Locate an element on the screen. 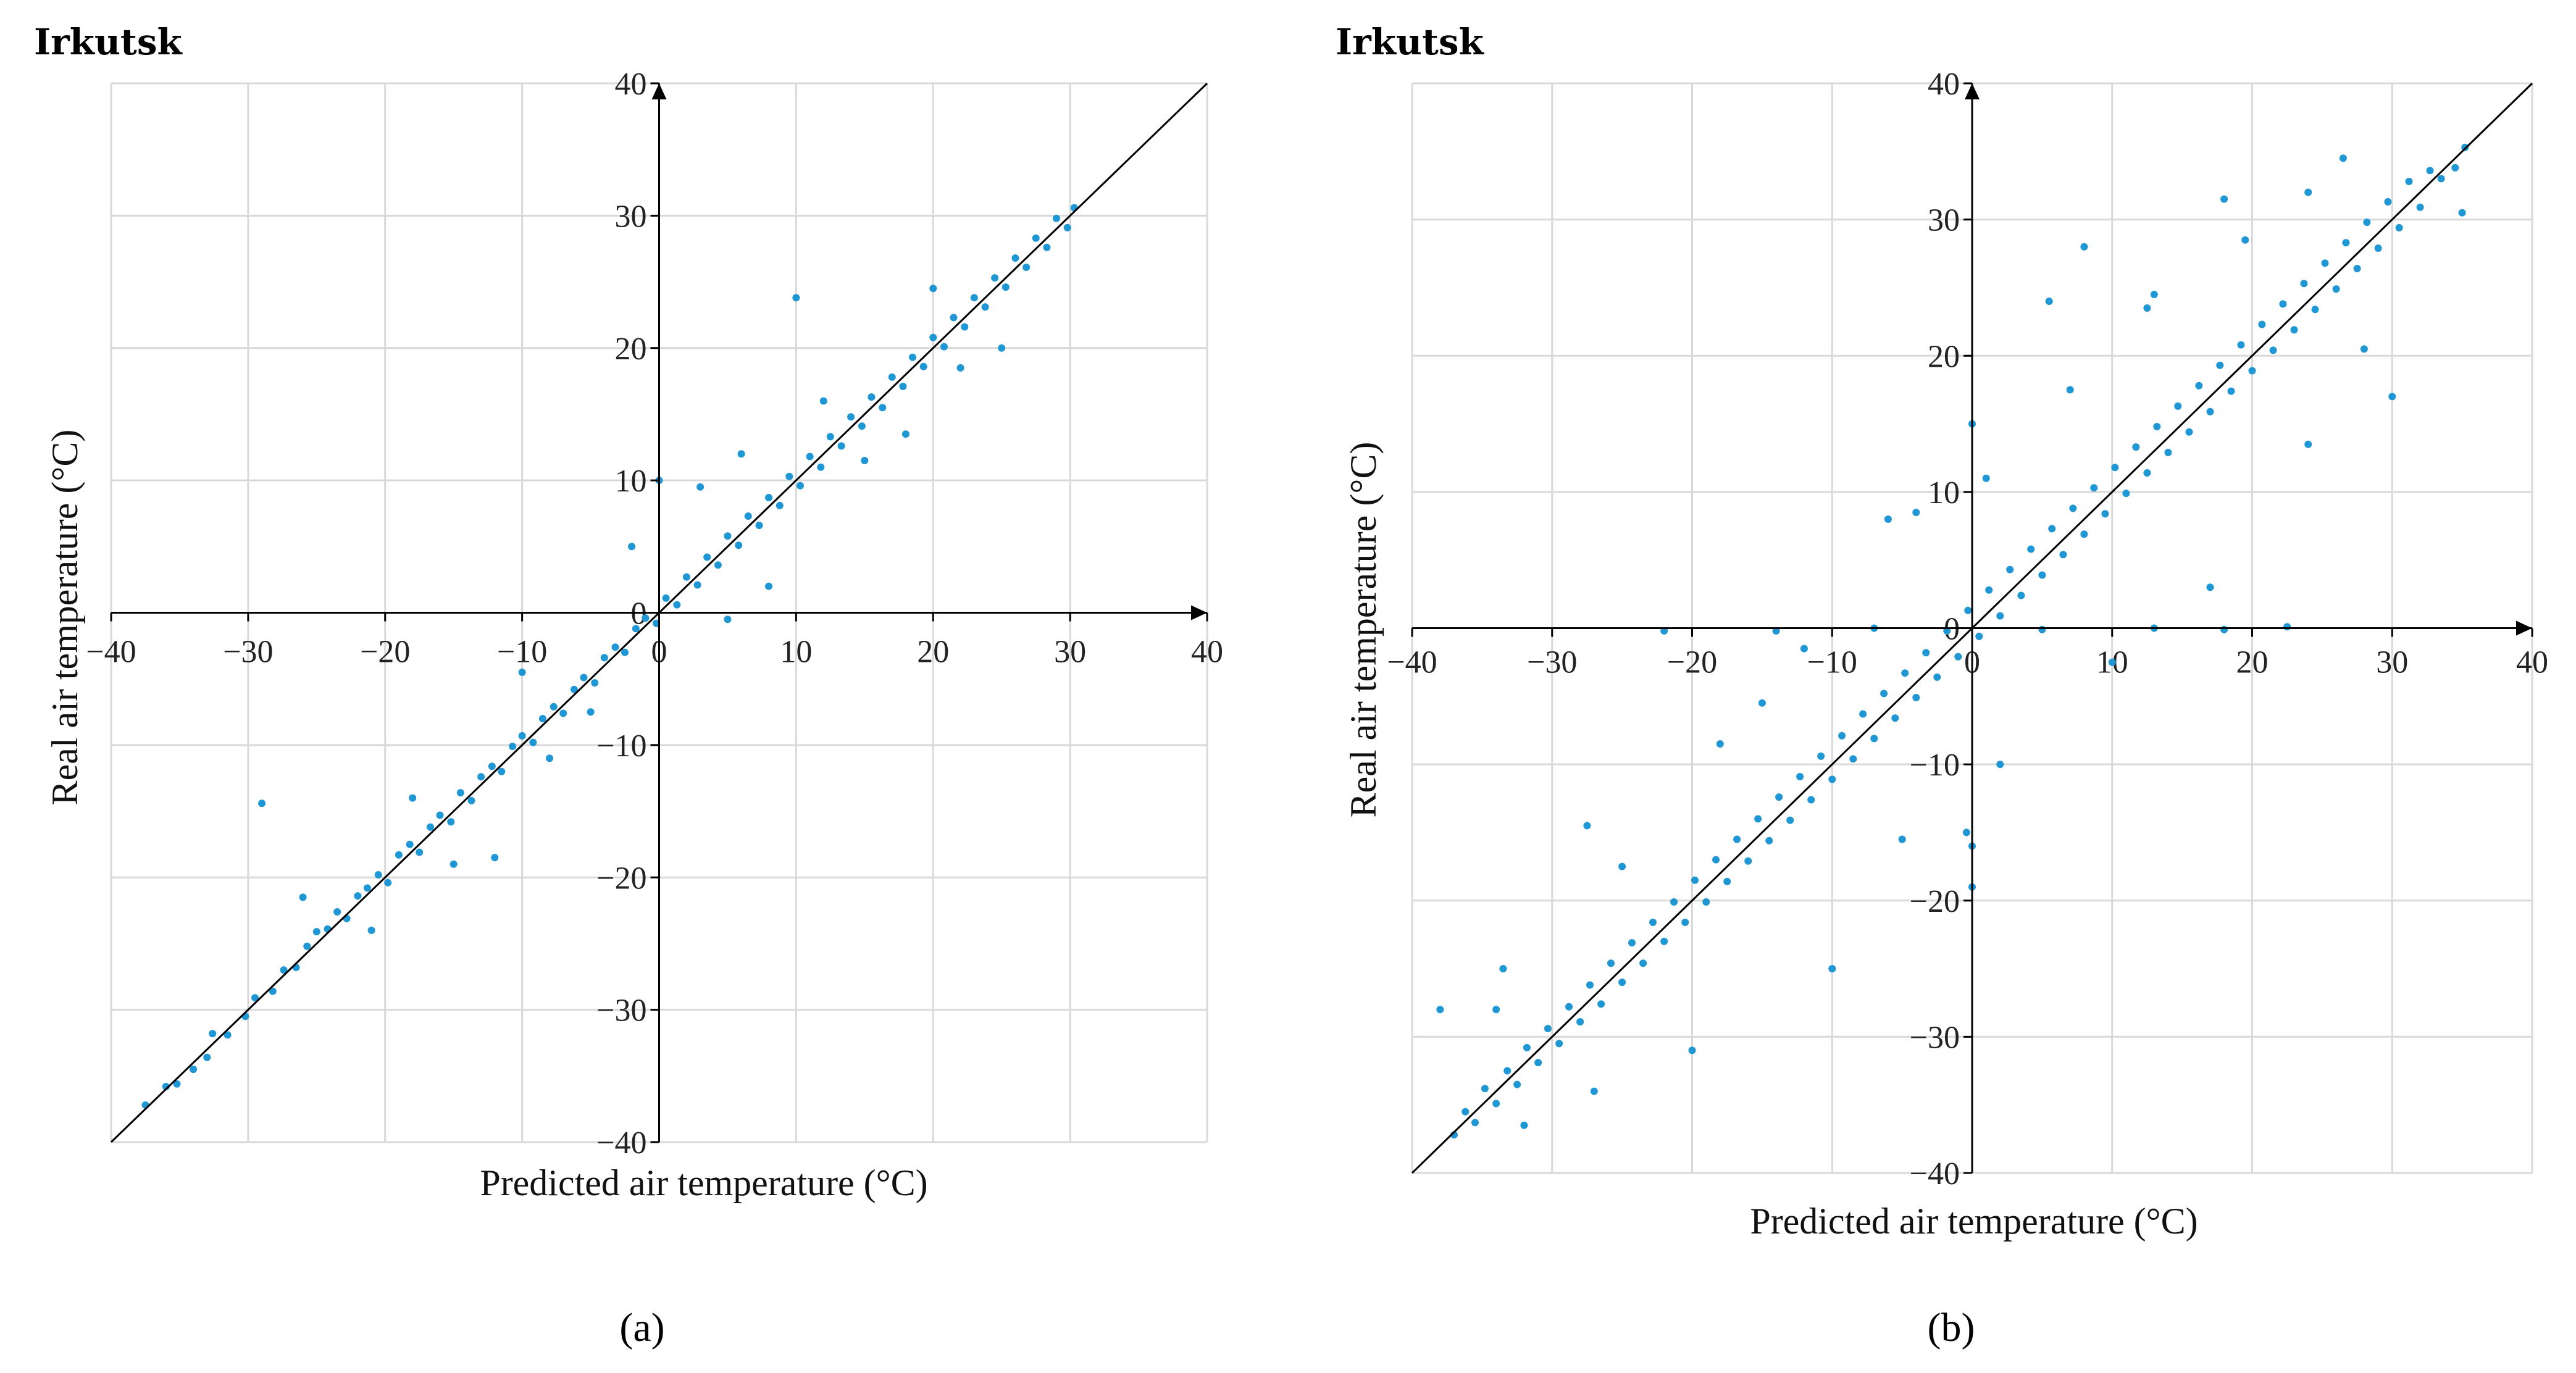 The width and height of the screenshot is (2576, 1373). panel-b-x-tick-label: 20 is located at coordinates (2253, 663).